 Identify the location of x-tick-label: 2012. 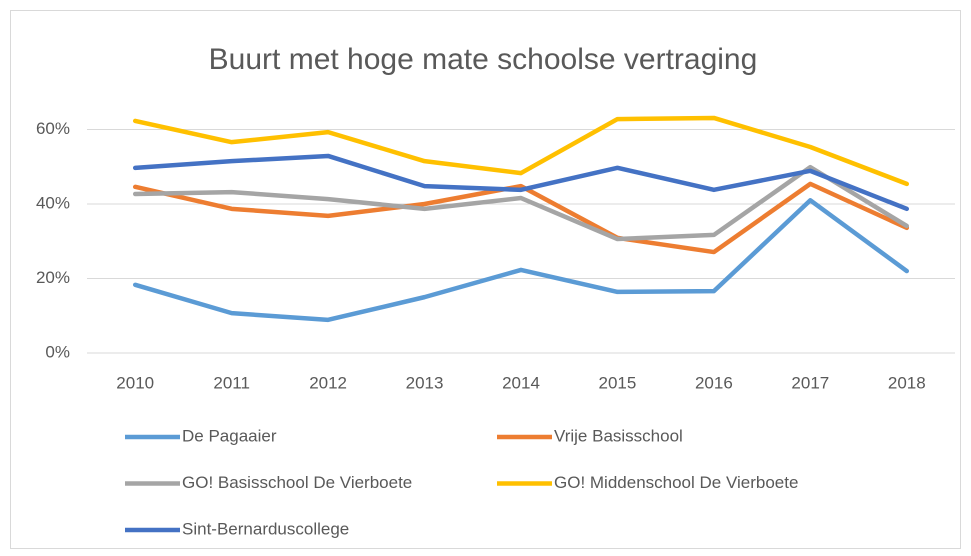
(328, 382).